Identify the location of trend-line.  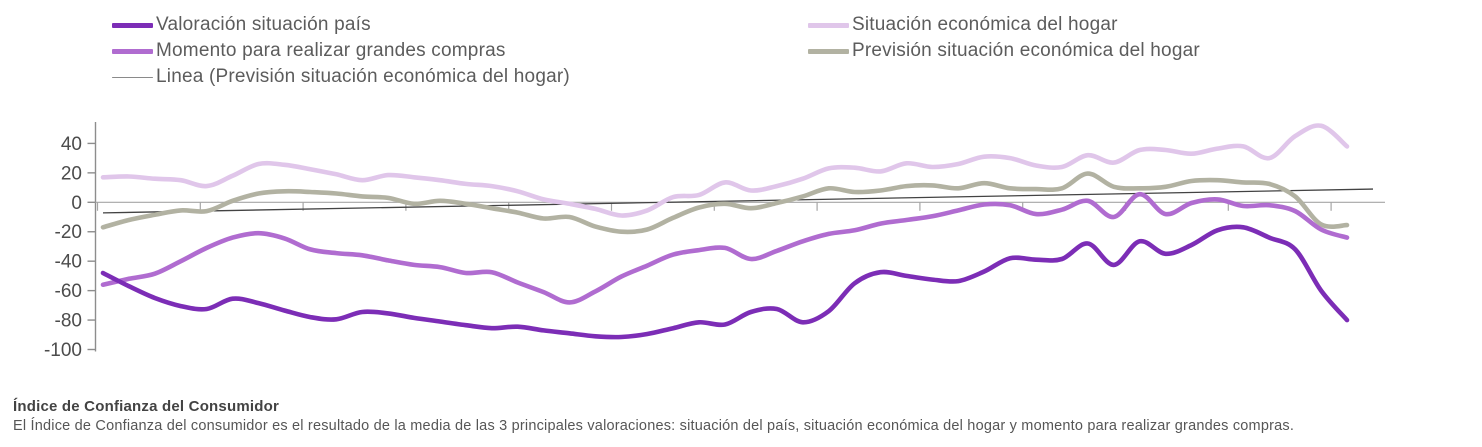
(738, 201).